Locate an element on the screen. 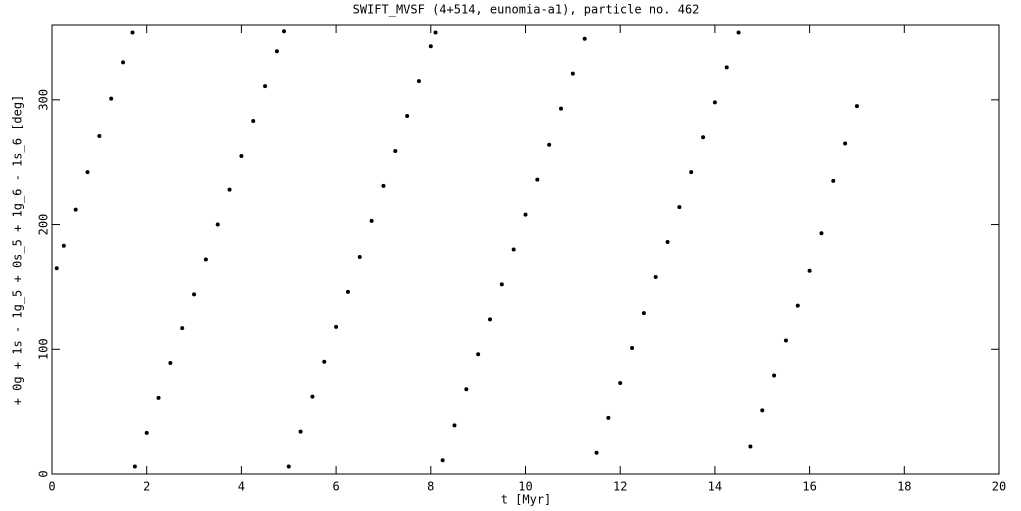 This screenshot has width=1021, height=511. x-tick-label: 2 is located at coordinates (146, 487).